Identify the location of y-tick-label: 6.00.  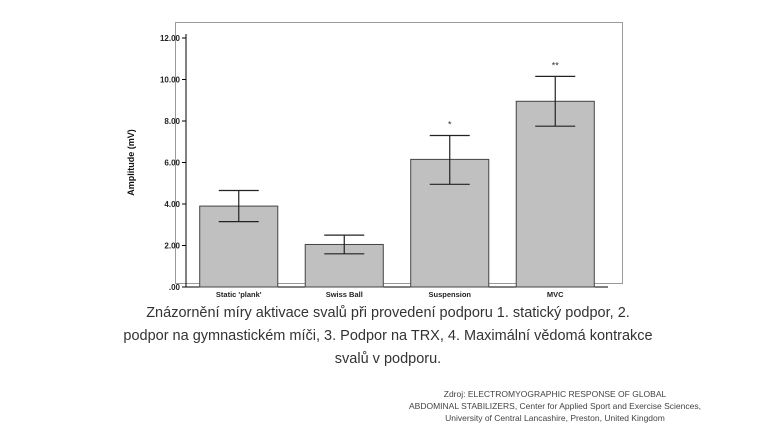
(172, 163).